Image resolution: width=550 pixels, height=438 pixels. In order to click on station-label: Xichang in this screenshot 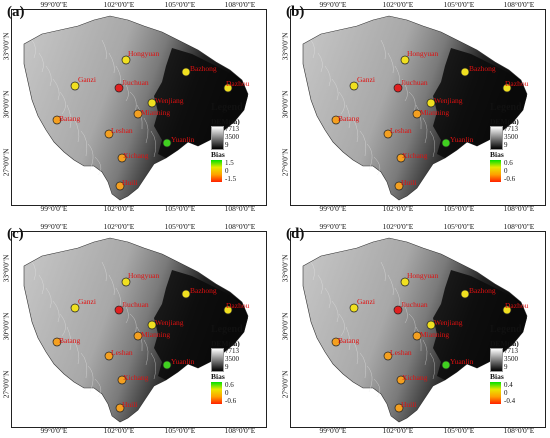, I will do `click(415, 377)`.